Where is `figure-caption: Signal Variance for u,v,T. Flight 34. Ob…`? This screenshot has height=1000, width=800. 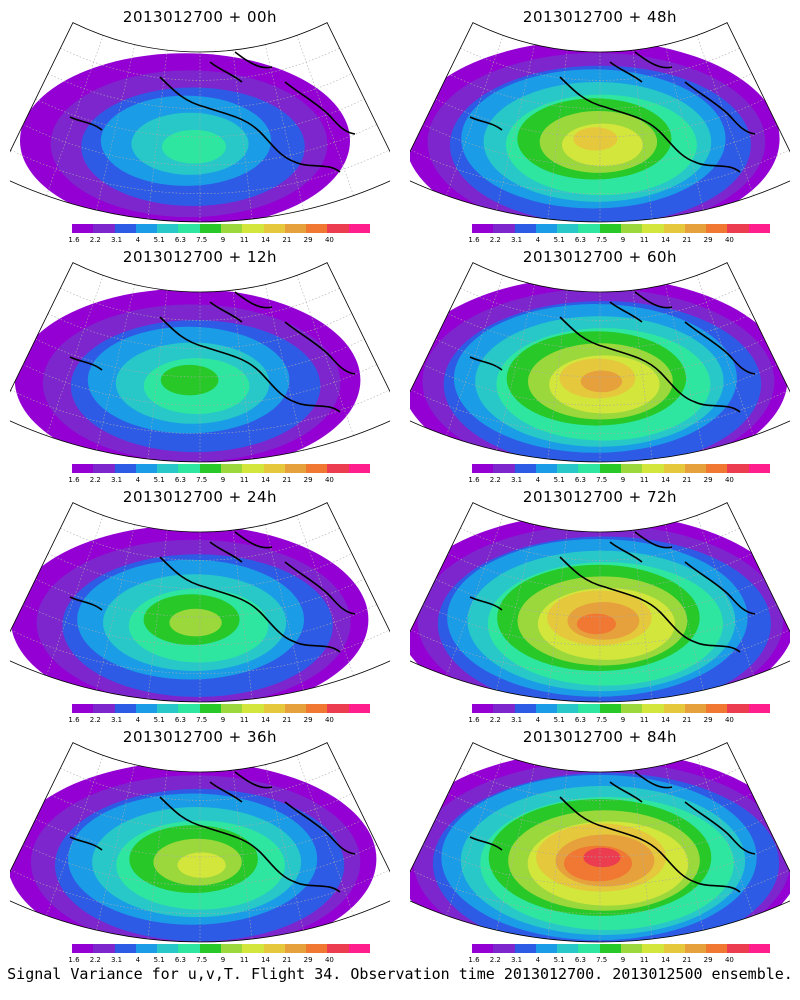
figure-caption: Signal Variance for u,v,T. Flight 34. Ob… is located at coordinates (400, 974).